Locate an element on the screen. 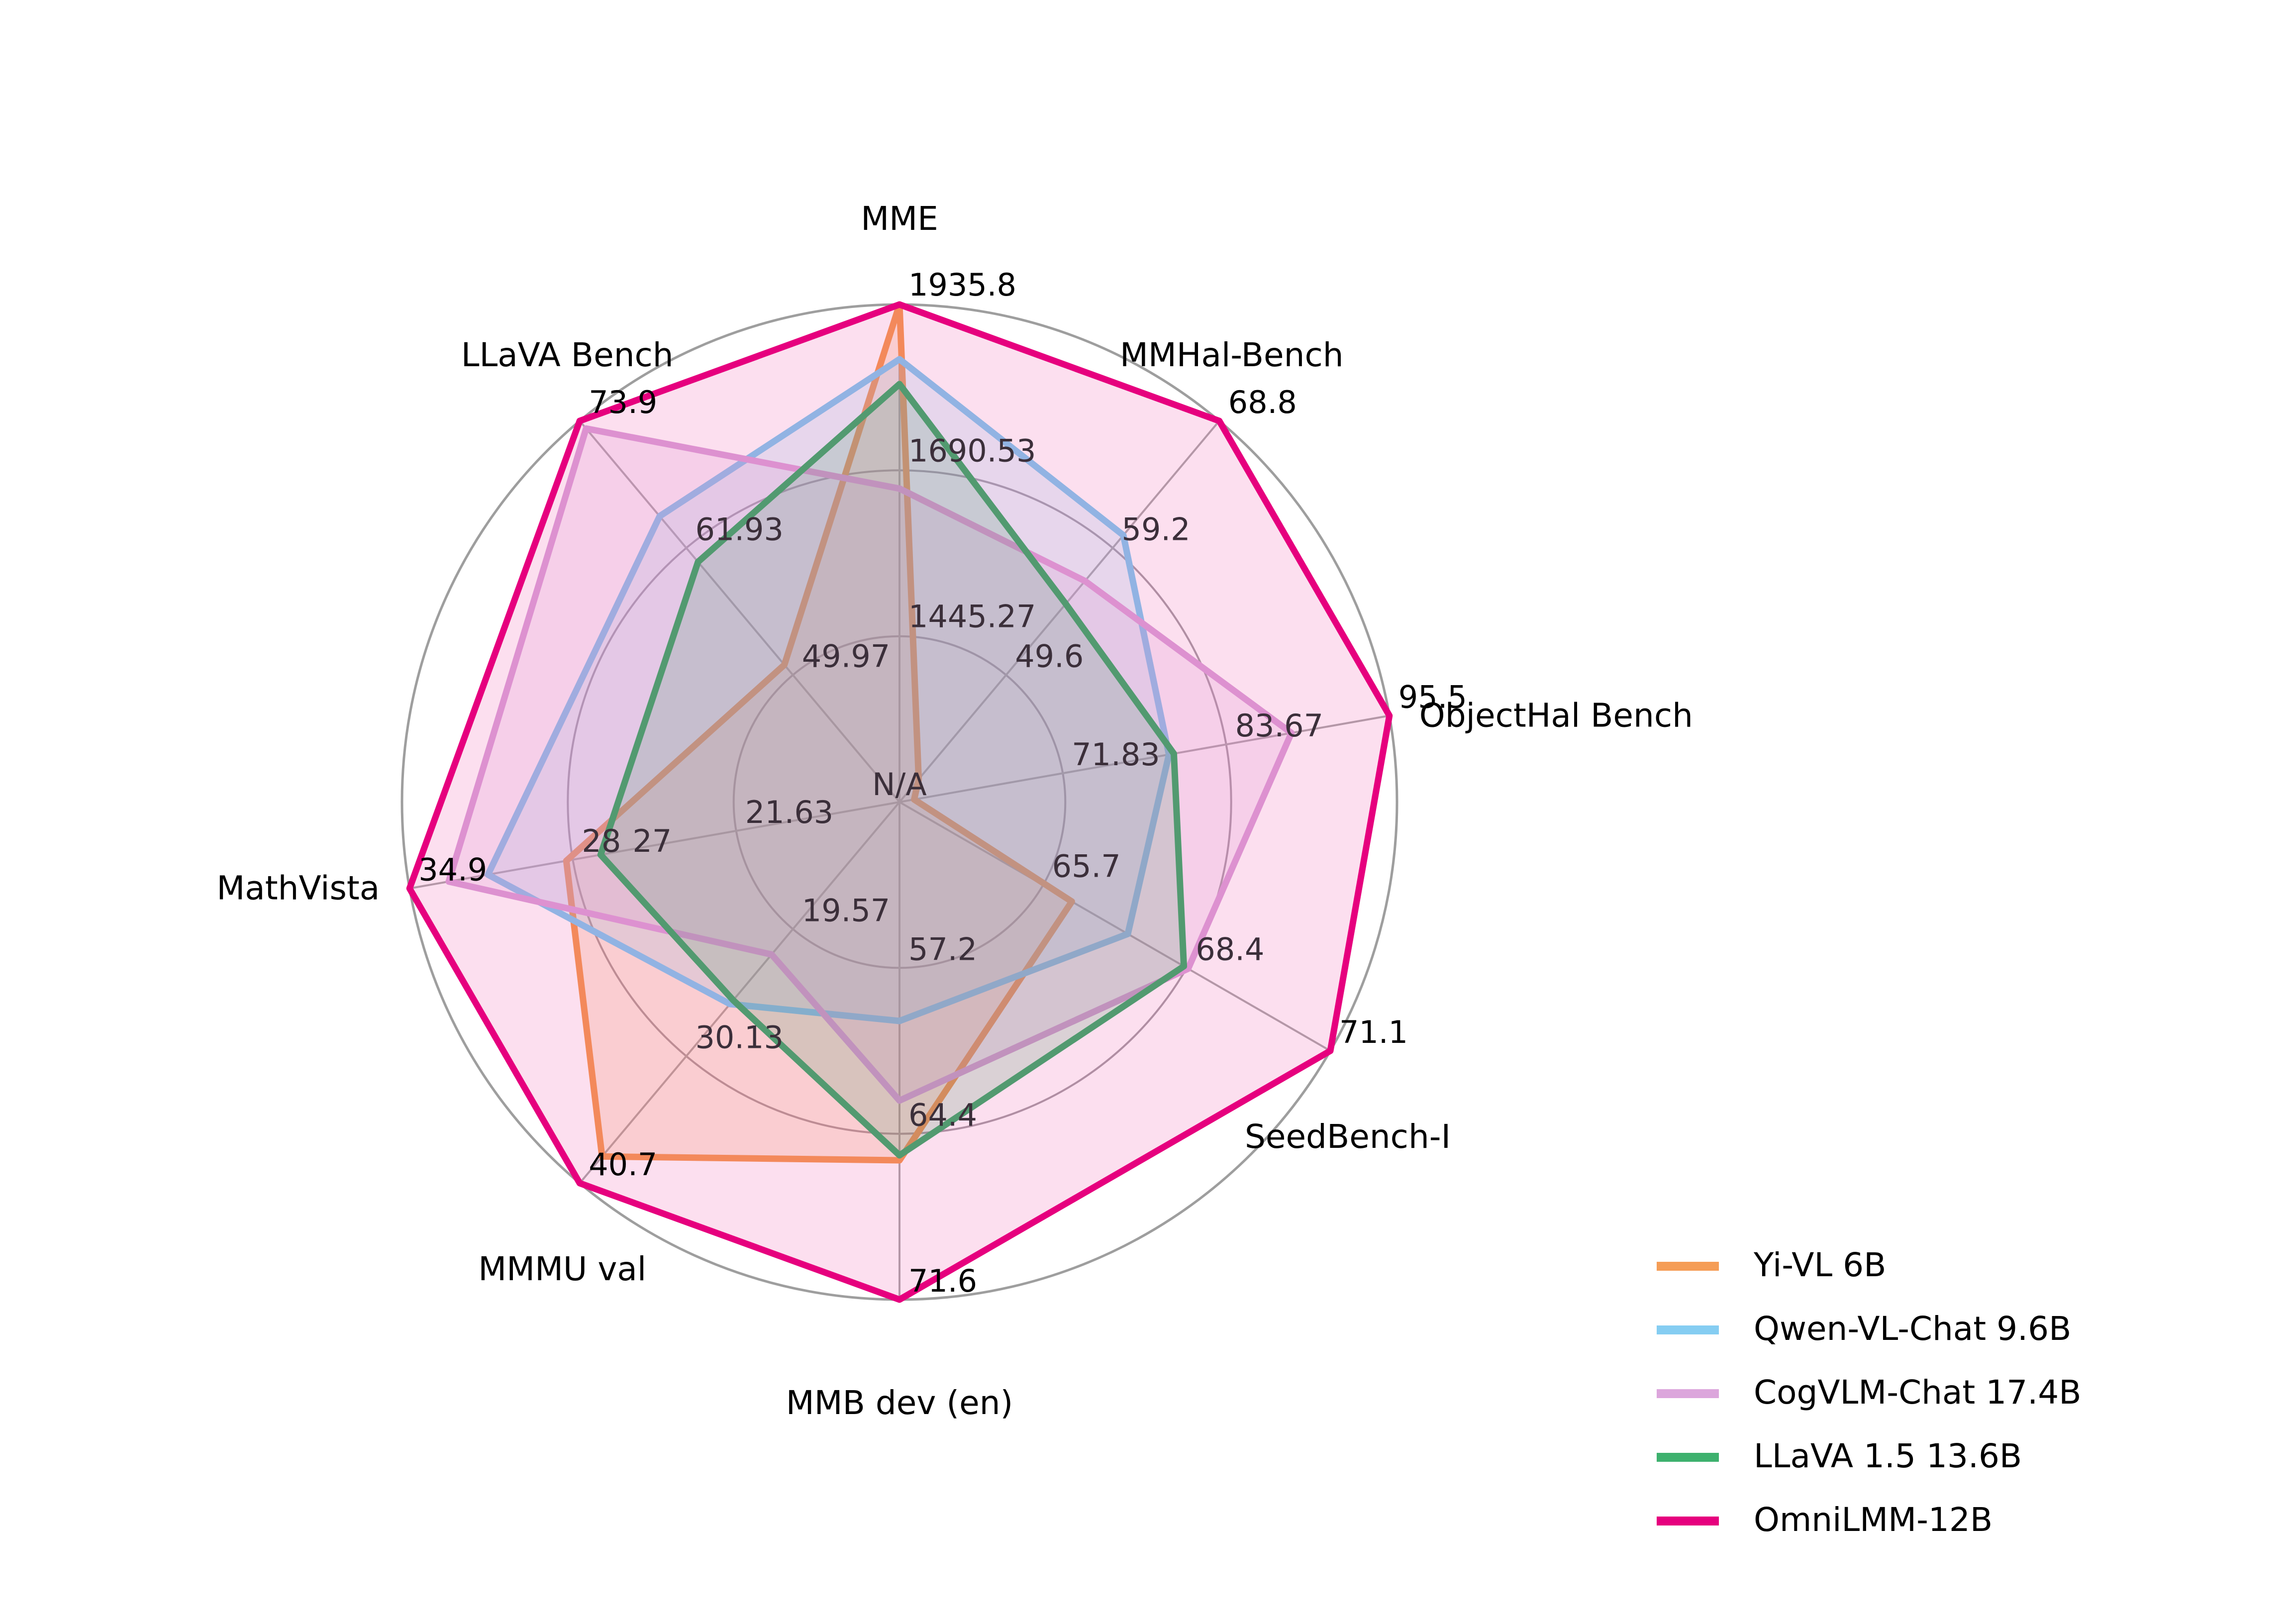 The width and height of the screenshot is (2292, 1624). axis-label-seedbench-i: SeedBench-I is located at coordinates (1348, 1136).